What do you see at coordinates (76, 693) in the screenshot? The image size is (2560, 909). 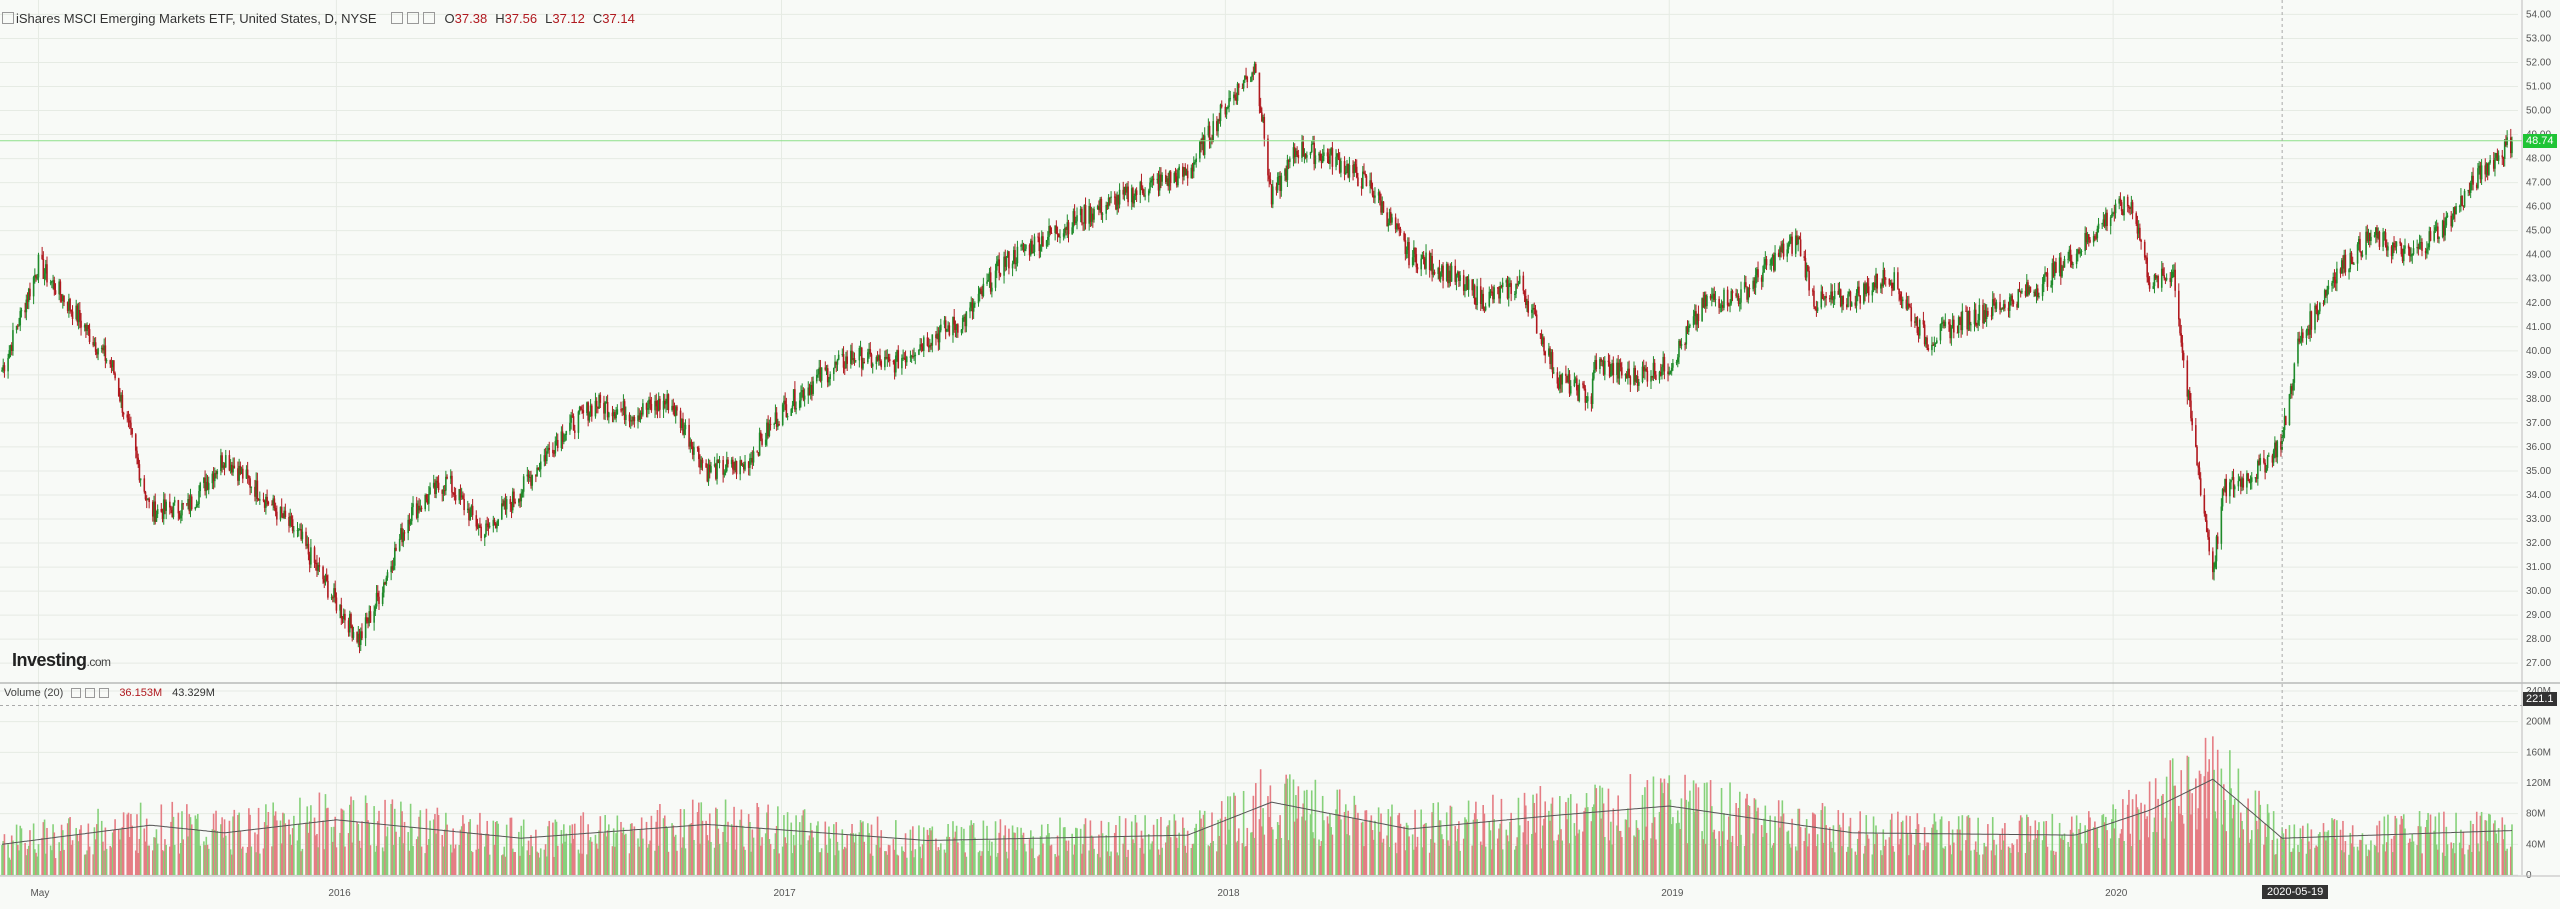 I see `volume-settings-icon` at bounding box center [76, 693].